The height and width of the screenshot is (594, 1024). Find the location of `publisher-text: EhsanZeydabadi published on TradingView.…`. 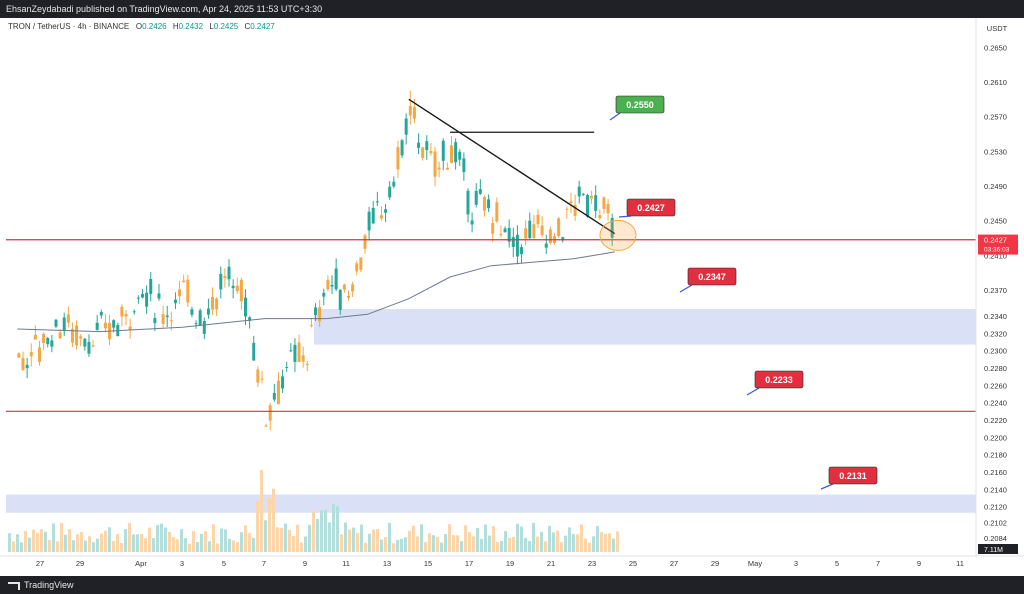

publisher-text: EhsanZeydabadi published on TradingView.… is located at coordinates (164, 9).